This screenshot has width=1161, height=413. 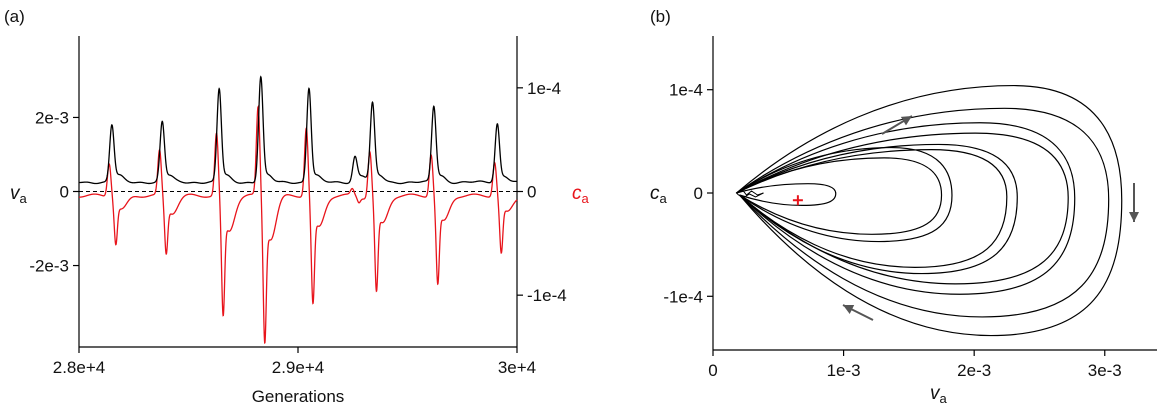 What do you see at coordinates (15, 193) in the screenshot?
I see `left-y-symbol: v` at bounding box center [15, 193].